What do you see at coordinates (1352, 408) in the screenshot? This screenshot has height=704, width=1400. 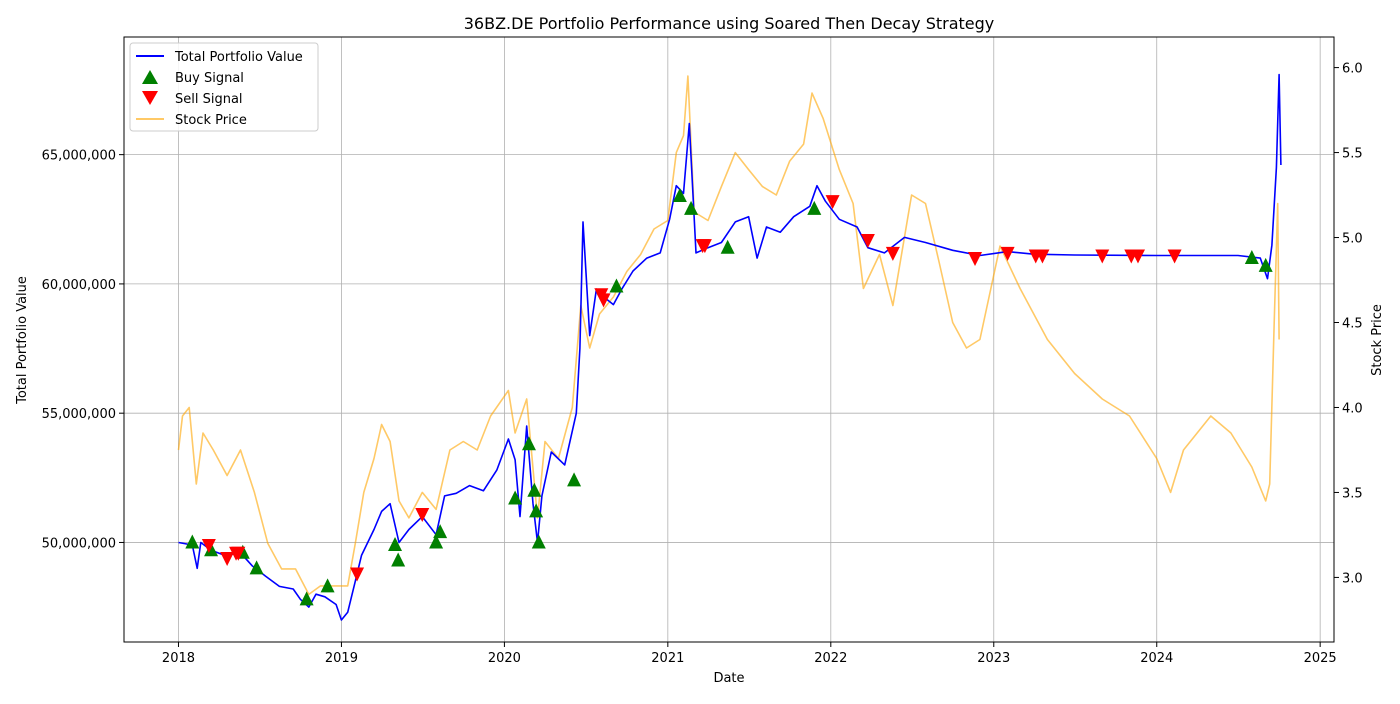 I see `right-tick-label: 4.0` at bounding box center [1352, 408].